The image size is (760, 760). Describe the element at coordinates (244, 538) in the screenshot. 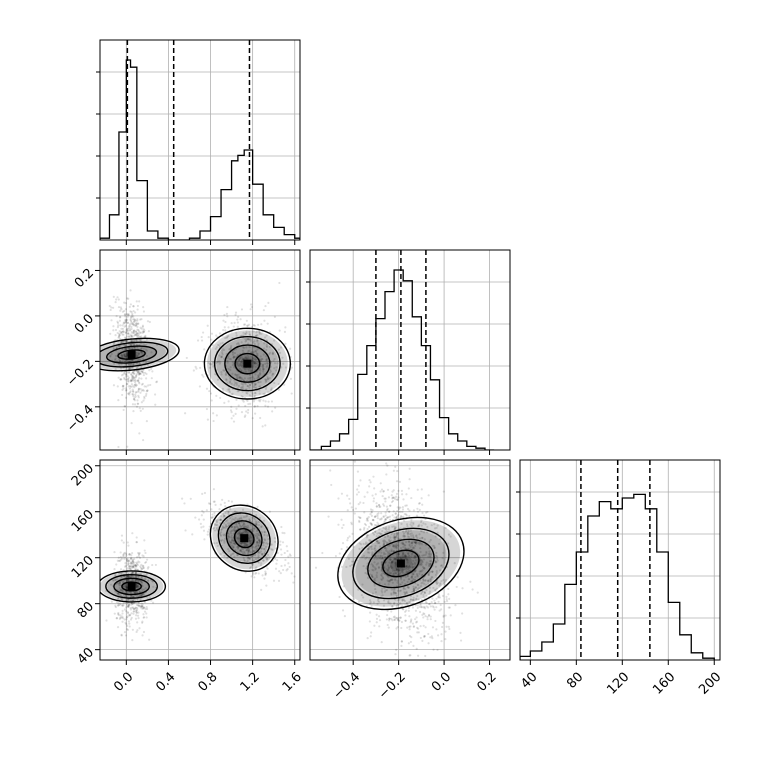

I see `contour-line` at that location.